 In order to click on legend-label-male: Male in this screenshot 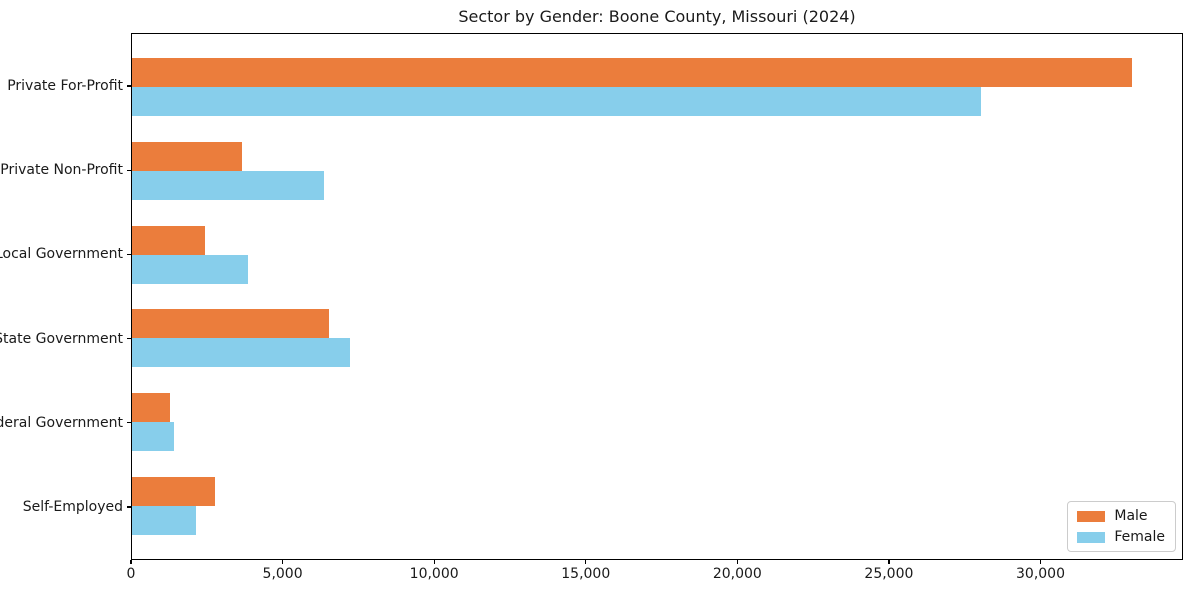, I will do `click(1131, 516)`.